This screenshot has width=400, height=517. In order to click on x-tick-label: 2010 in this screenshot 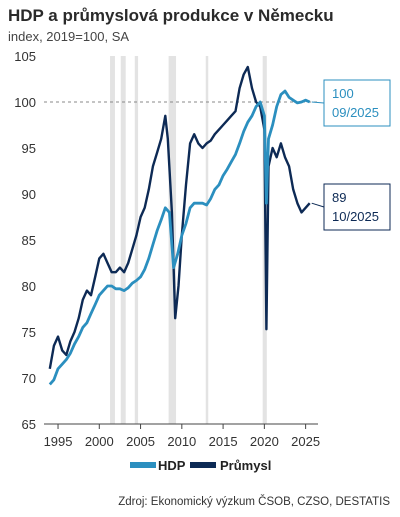, I will do `click(181, 441)`.